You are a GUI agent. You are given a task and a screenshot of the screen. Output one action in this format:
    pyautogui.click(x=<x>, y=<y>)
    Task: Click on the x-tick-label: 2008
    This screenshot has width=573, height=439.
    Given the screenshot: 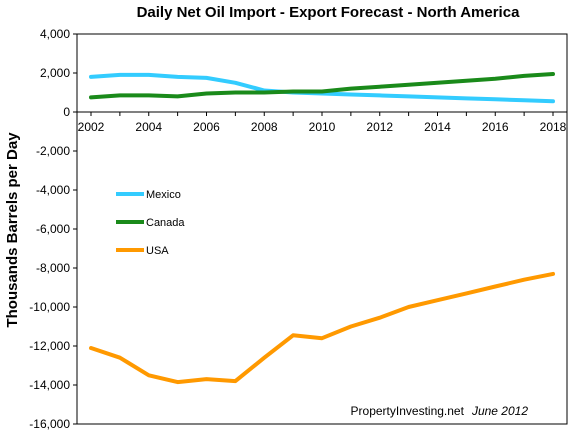 What is the action you would take?
    pyautogui.click(x=264, y=127)
    